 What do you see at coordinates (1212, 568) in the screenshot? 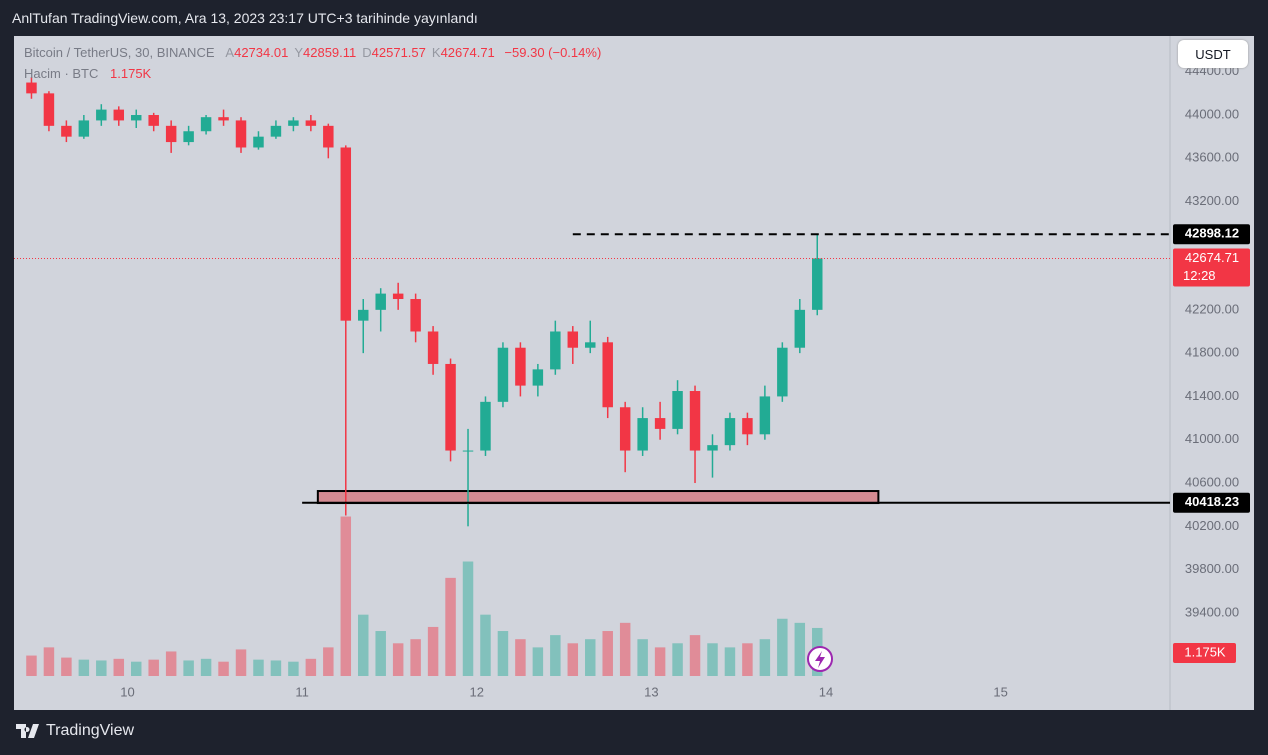
I see `y-tick-label: 39800.00` at bounding box center [1212, 568].